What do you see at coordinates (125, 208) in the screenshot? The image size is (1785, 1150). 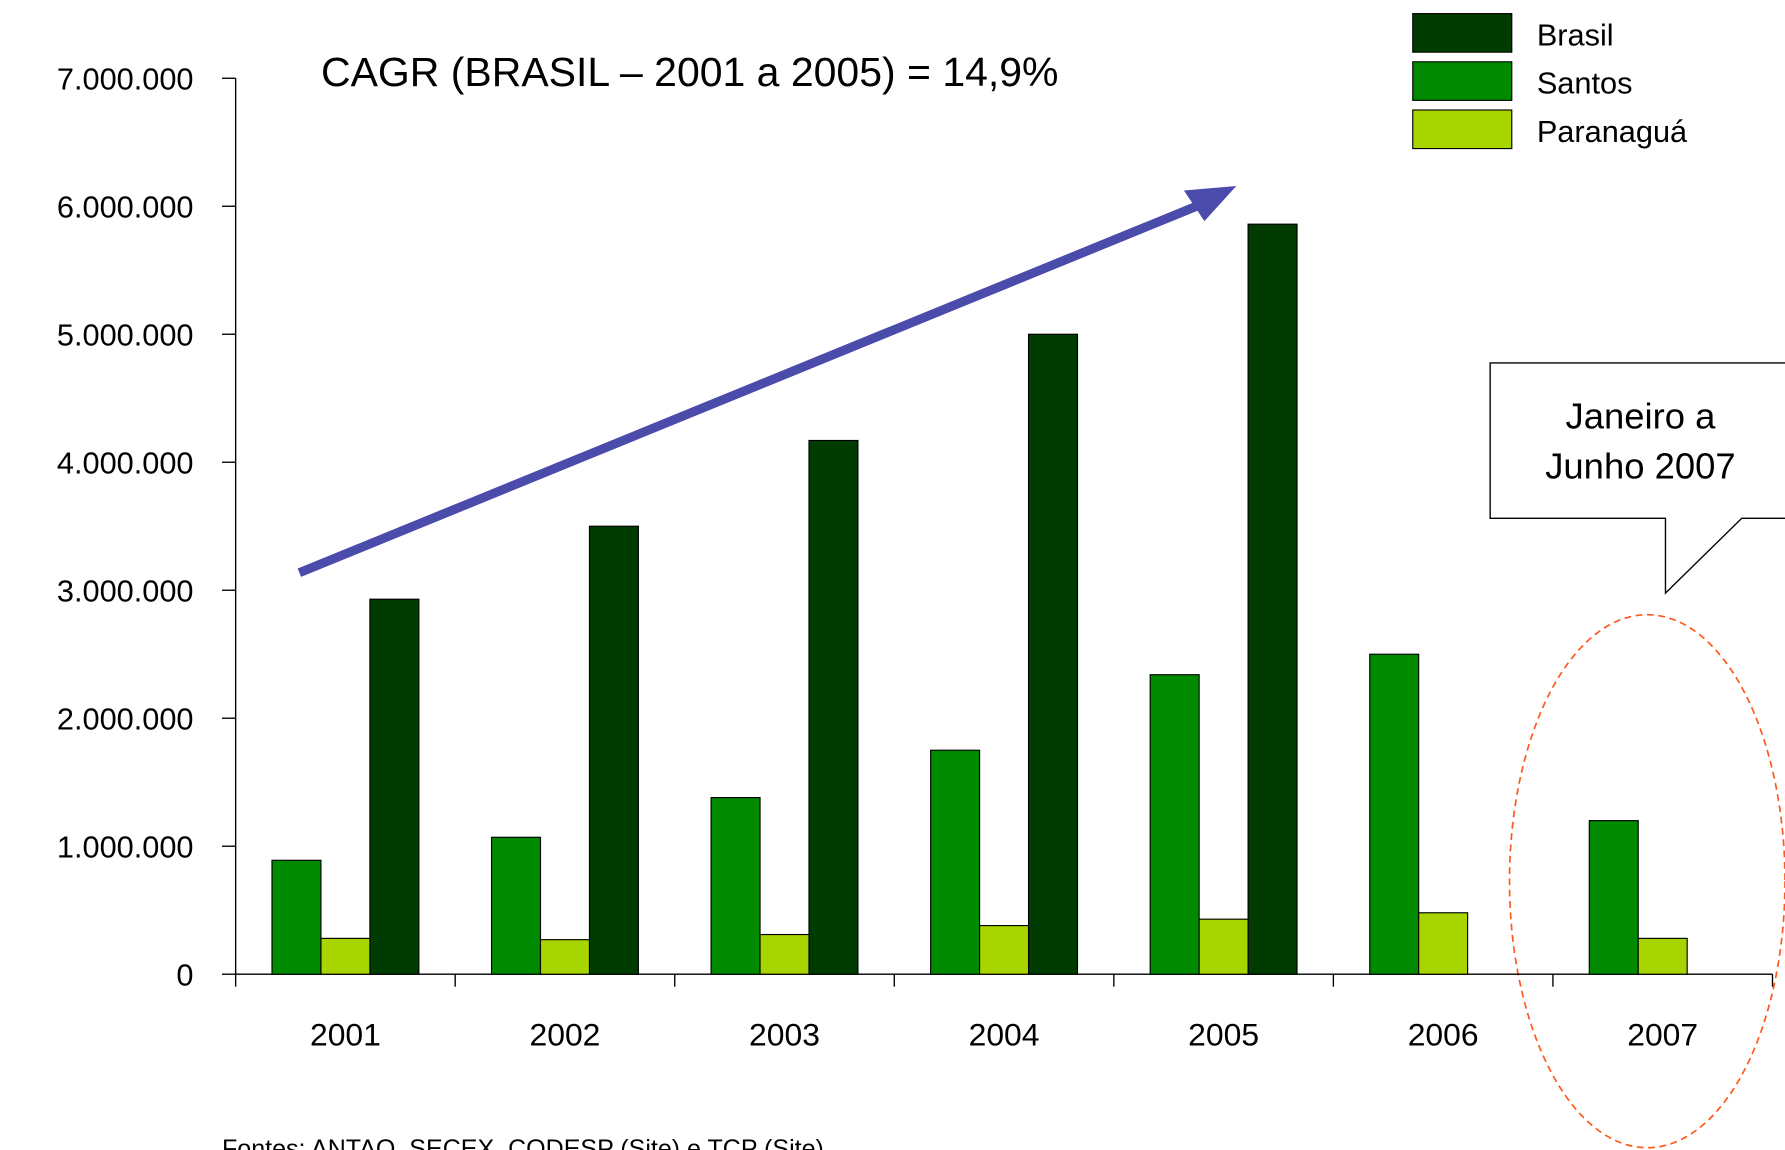 I see `y-tick-label: 6.000.000` at bounding box center [125, 208].